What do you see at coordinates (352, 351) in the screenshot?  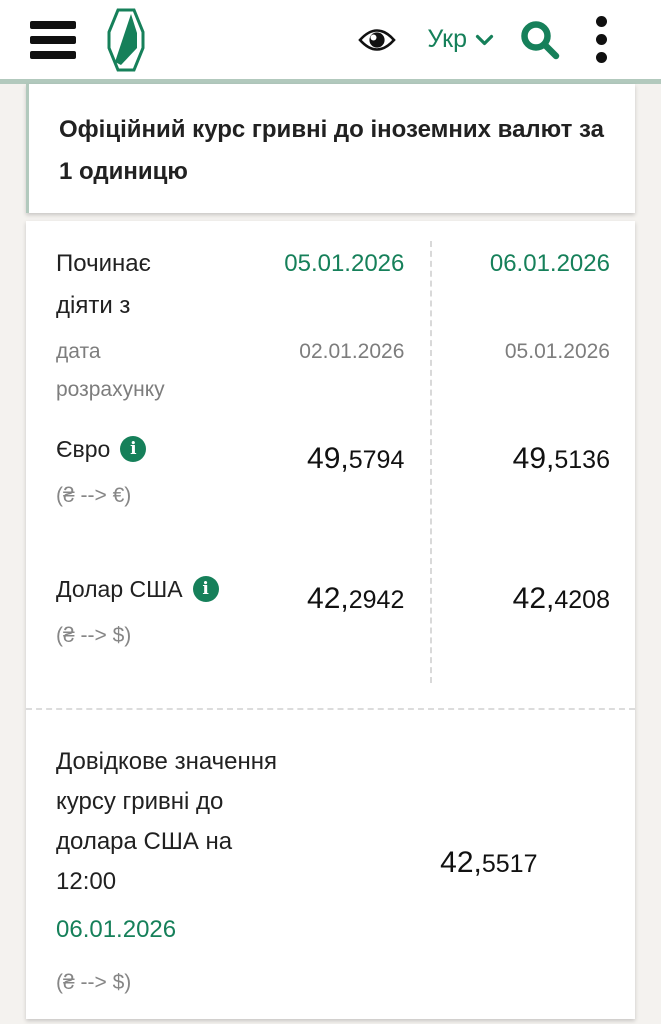 I see `calc-date-col1: 02.01.2026` at bounding box center [352, 351].